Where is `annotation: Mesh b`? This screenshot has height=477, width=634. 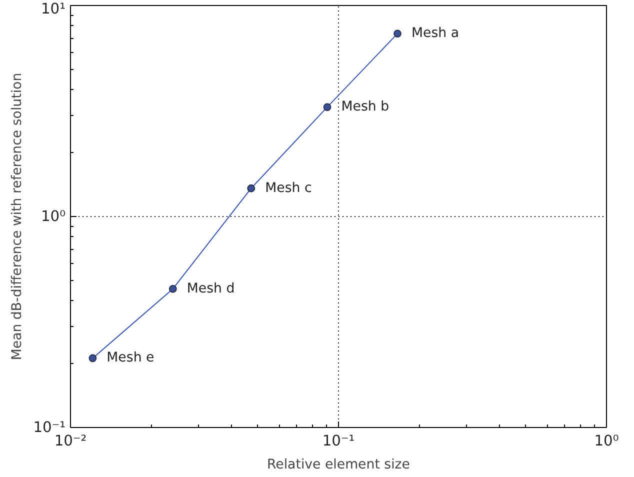
annotation: Mesh b is located at coordinates (365, 107).